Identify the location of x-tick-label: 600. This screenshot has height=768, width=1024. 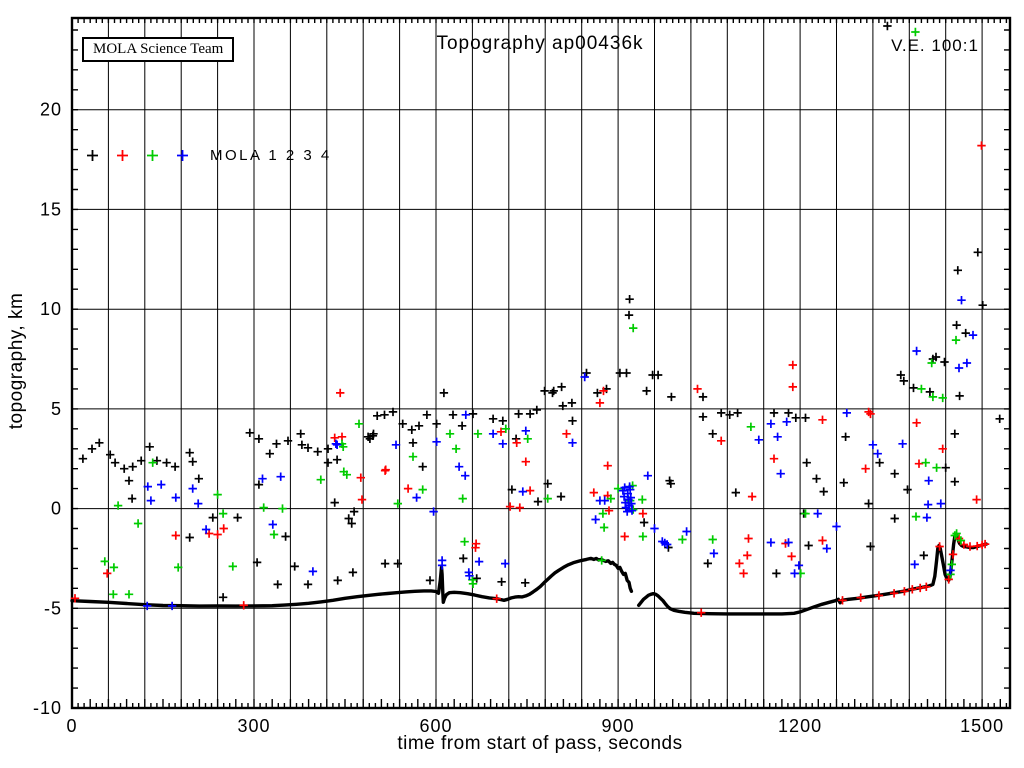
(436, 726).